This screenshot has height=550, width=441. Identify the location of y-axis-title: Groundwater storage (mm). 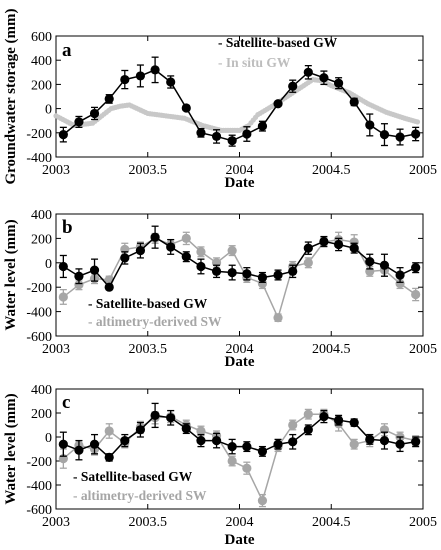
(11, 96).